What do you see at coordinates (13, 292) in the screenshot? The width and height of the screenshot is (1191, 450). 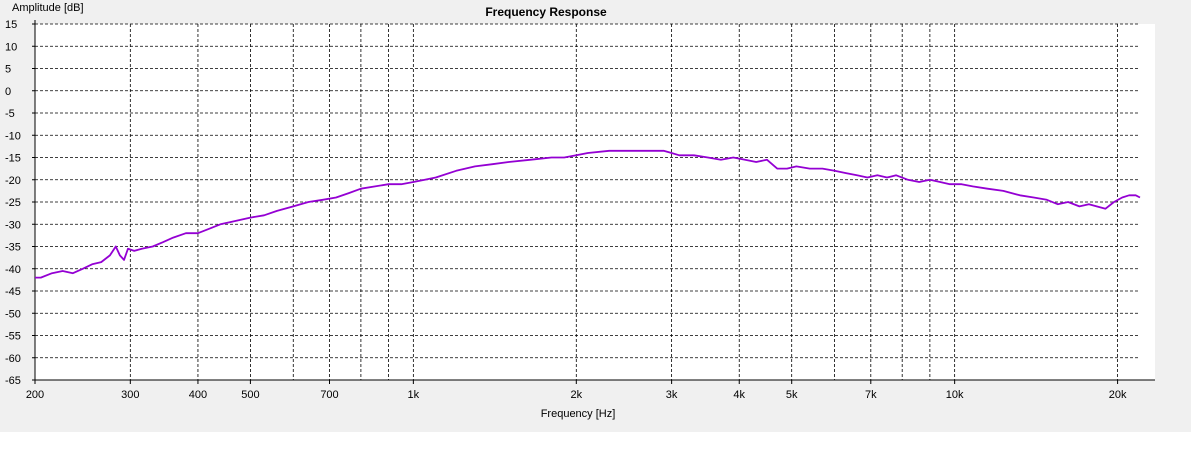 I see `y-tick-label: -45` at bounding box center [13, 292].